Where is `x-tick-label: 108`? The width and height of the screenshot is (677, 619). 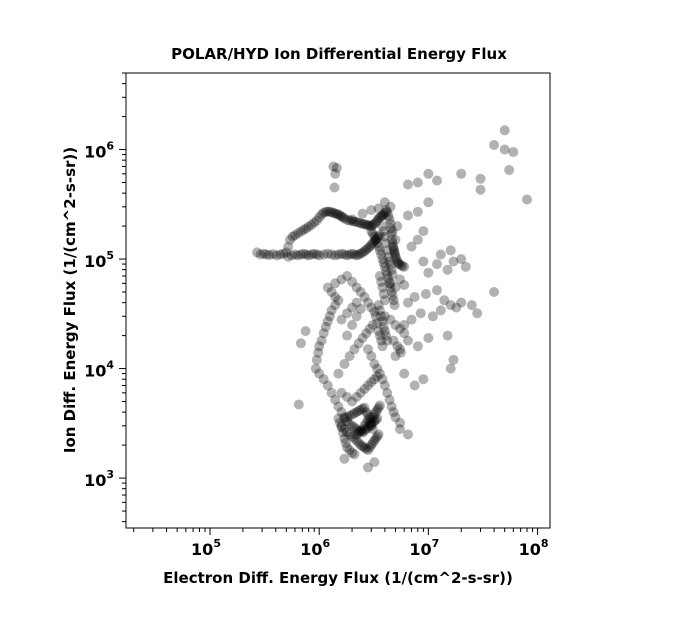
x-tick-label: 108 is located at coordinates (534, 548).